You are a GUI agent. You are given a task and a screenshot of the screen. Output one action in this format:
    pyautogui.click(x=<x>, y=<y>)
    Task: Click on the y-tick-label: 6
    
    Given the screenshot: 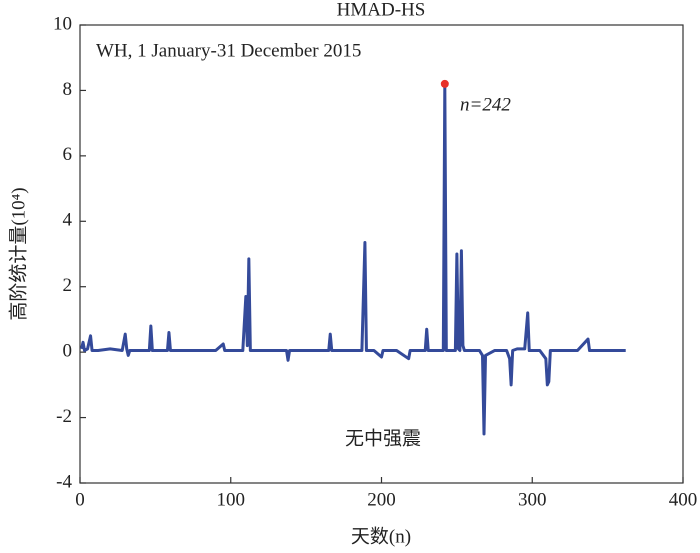 What is the action you would take?
    pyautogui.click(x=68, y=154)
    